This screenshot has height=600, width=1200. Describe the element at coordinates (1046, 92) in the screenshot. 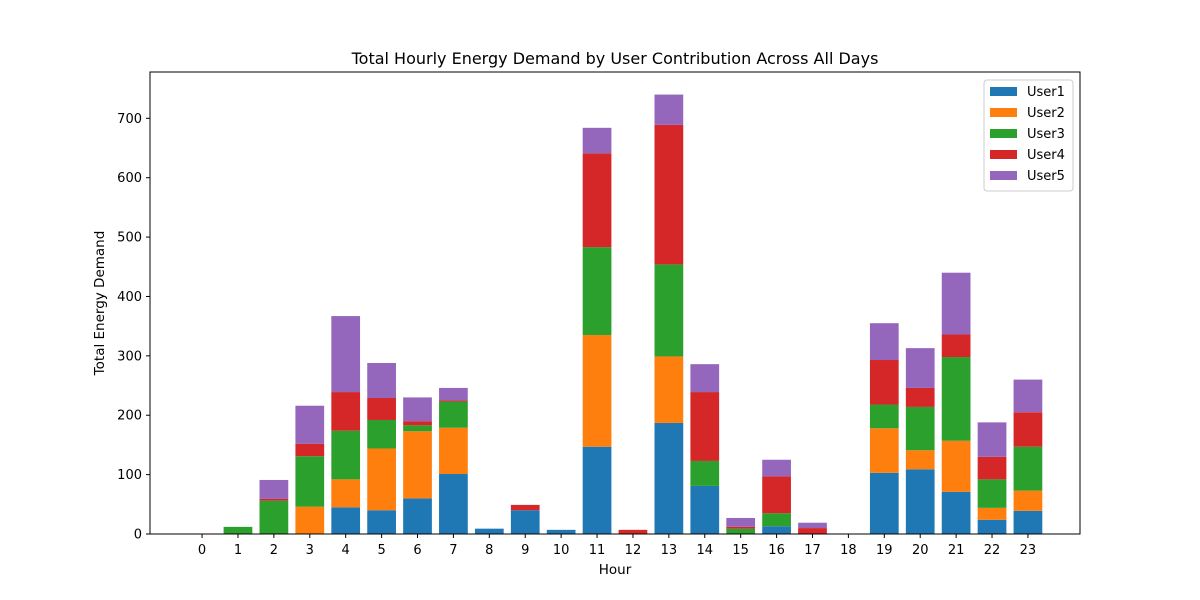

I see `legend-label-user1: User1` at that location.